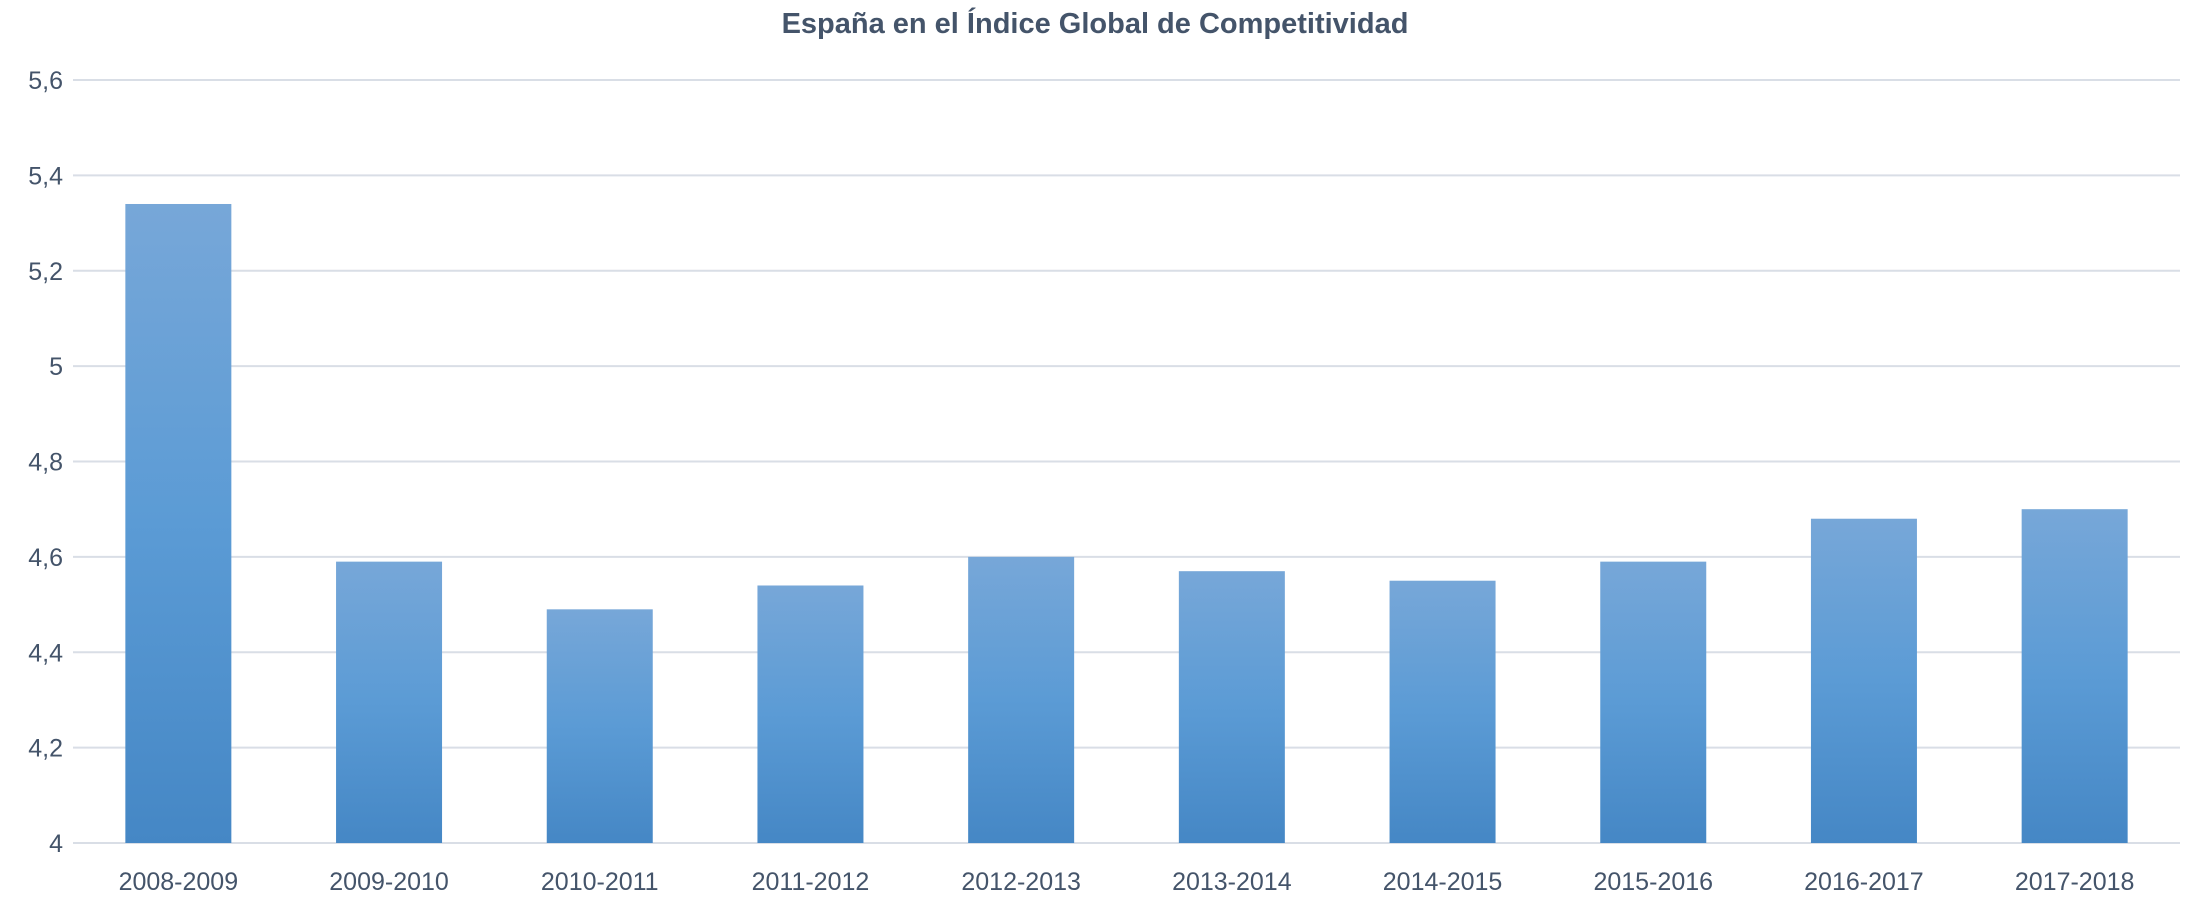 The height and width of the screenshot is (904, 2190). What do you see at coordinates (45, 749) in the screenshot?
I see `y-tick-label: 4,2` at bounding box center [45, 749].